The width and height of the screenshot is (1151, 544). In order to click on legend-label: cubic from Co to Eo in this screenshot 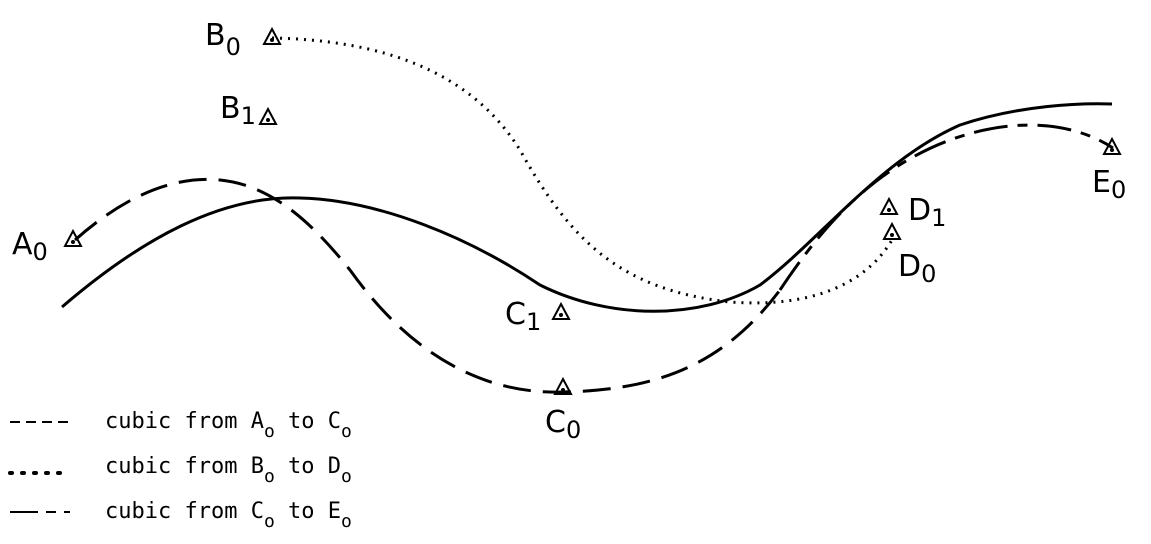, I will do `click(228, 515)`.